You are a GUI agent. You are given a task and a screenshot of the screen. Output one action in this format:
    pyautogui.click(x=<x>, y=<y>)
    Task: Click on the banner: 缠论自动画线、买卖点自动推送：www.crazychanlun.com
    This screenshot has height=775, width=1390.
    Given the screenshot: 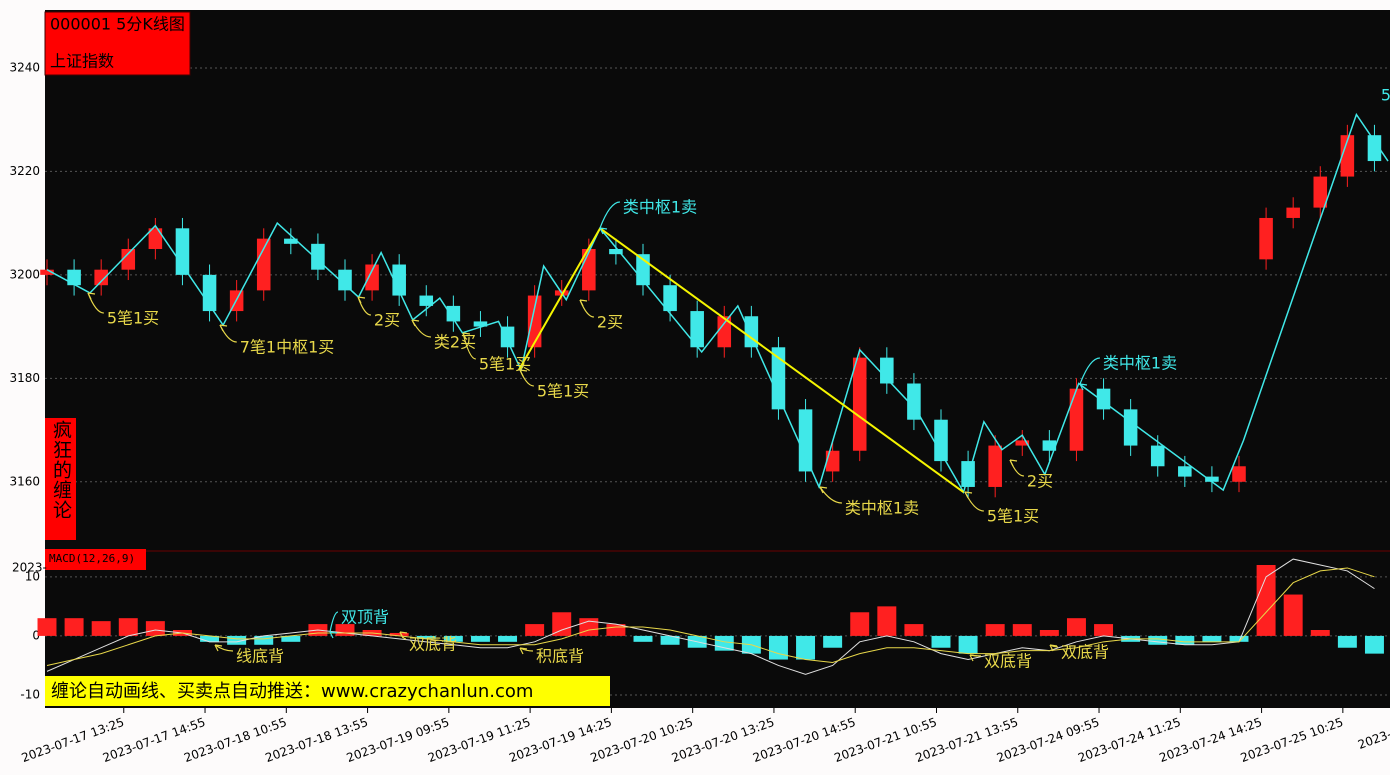 What is the action you would take?
    pyautogui.click(x=292, y=691)
    